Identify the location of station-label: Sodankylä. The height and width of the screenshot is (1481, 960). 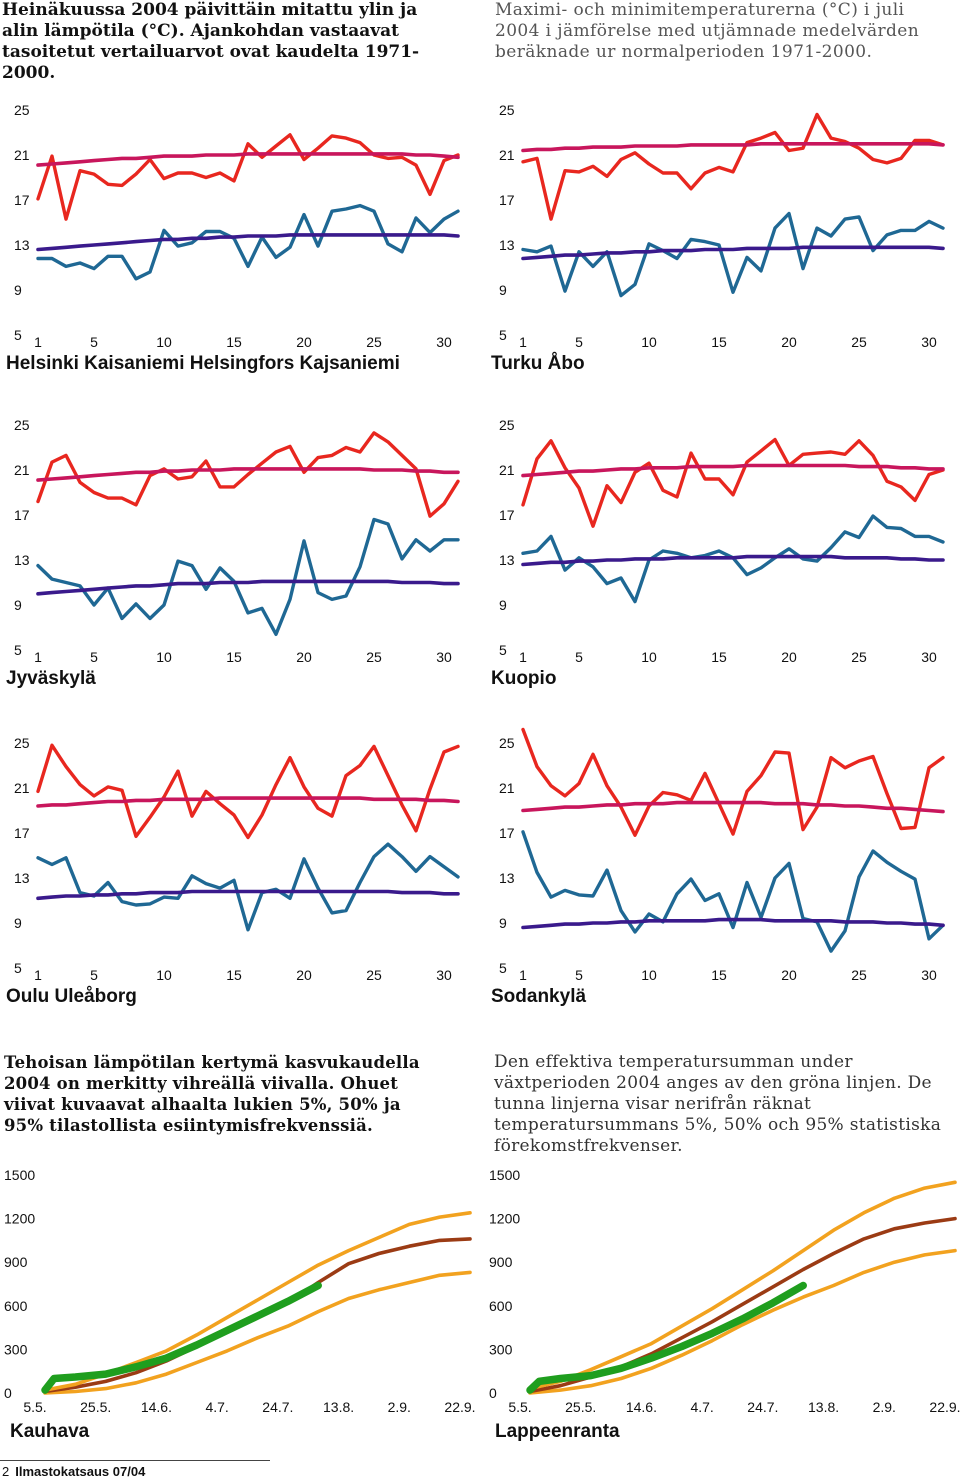
(539, 996).